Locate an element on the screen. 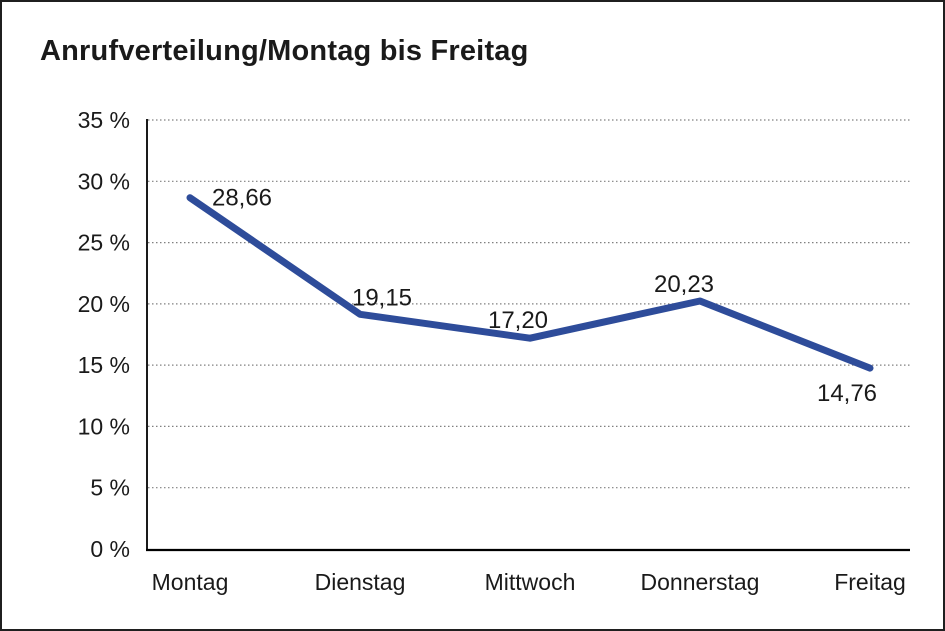 This screenshot has width=945, height=631. data-point-label: 17,20 is located at coordinates (518, 320).